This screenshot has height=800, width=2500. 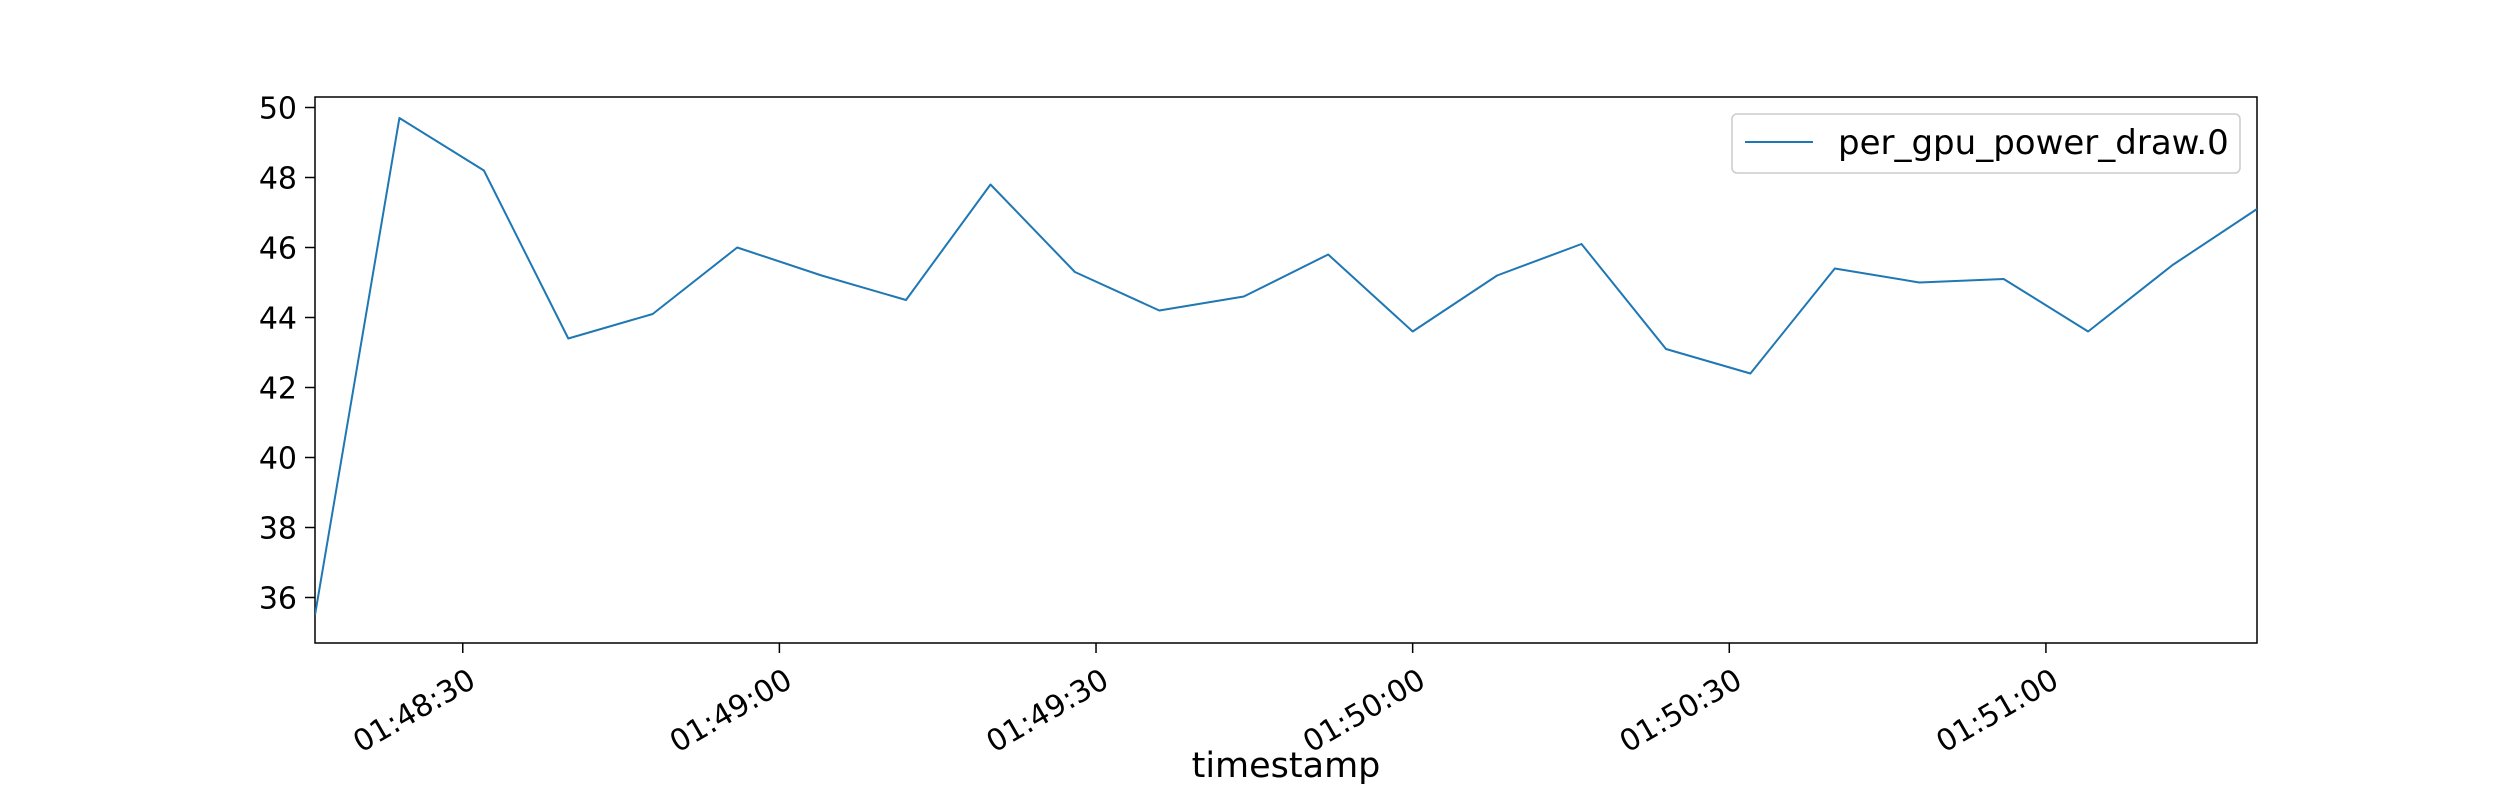 I want to click on legend-label-per-gpu-power-draw: per_gpu_power_draw.0, so click(x=2033, y=143).